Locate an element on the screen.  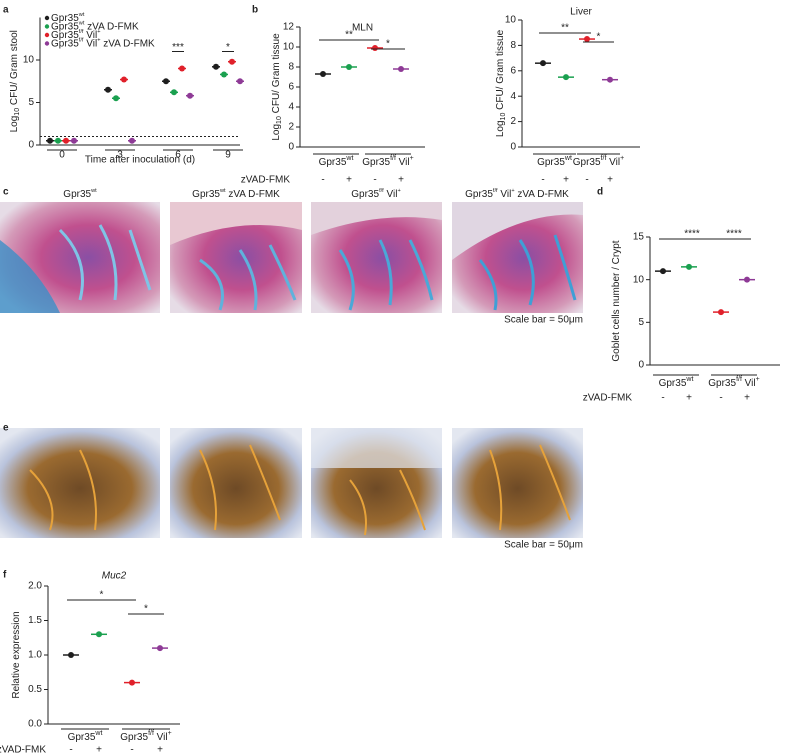
chart-title: Muc2 is located at coordinates (114, 576).